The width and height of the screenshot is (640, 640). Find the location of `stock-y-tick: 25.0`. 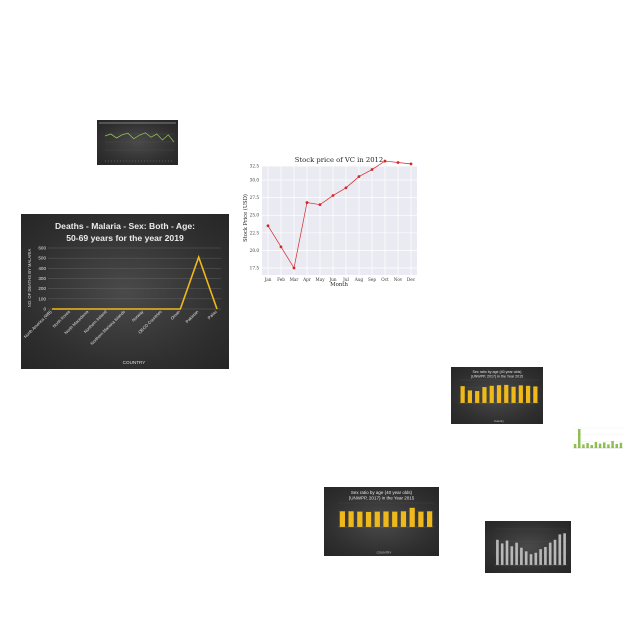

stock-y-tick: 25.0 is located at coordinates (255, 215).